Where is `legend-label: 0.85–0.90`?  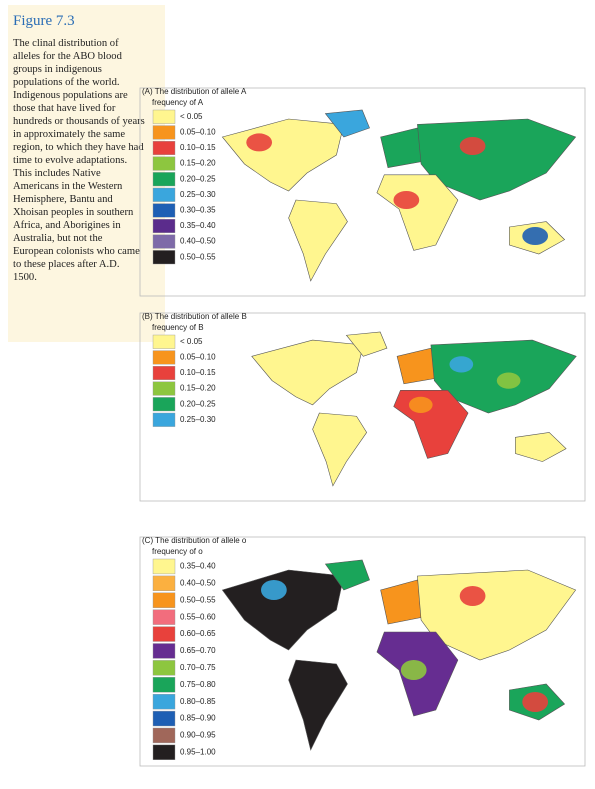
legend-label: 0.85–0.90 is located at coordinates (198, 718).